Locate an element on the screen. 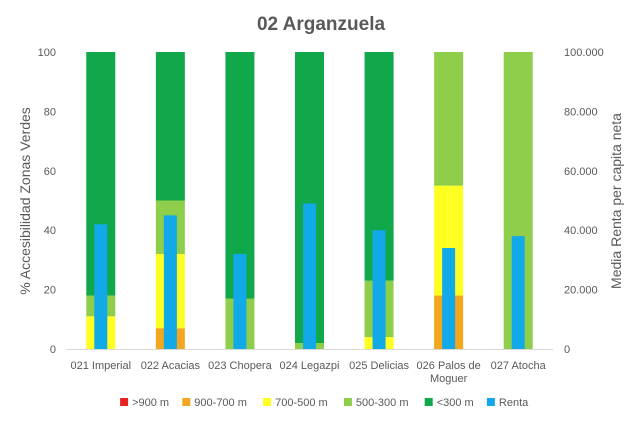 This screenshot has width=643, height=424. y-axis-title: % Accesibilidad Zonas Verdes is located at coordinates (25, 201).